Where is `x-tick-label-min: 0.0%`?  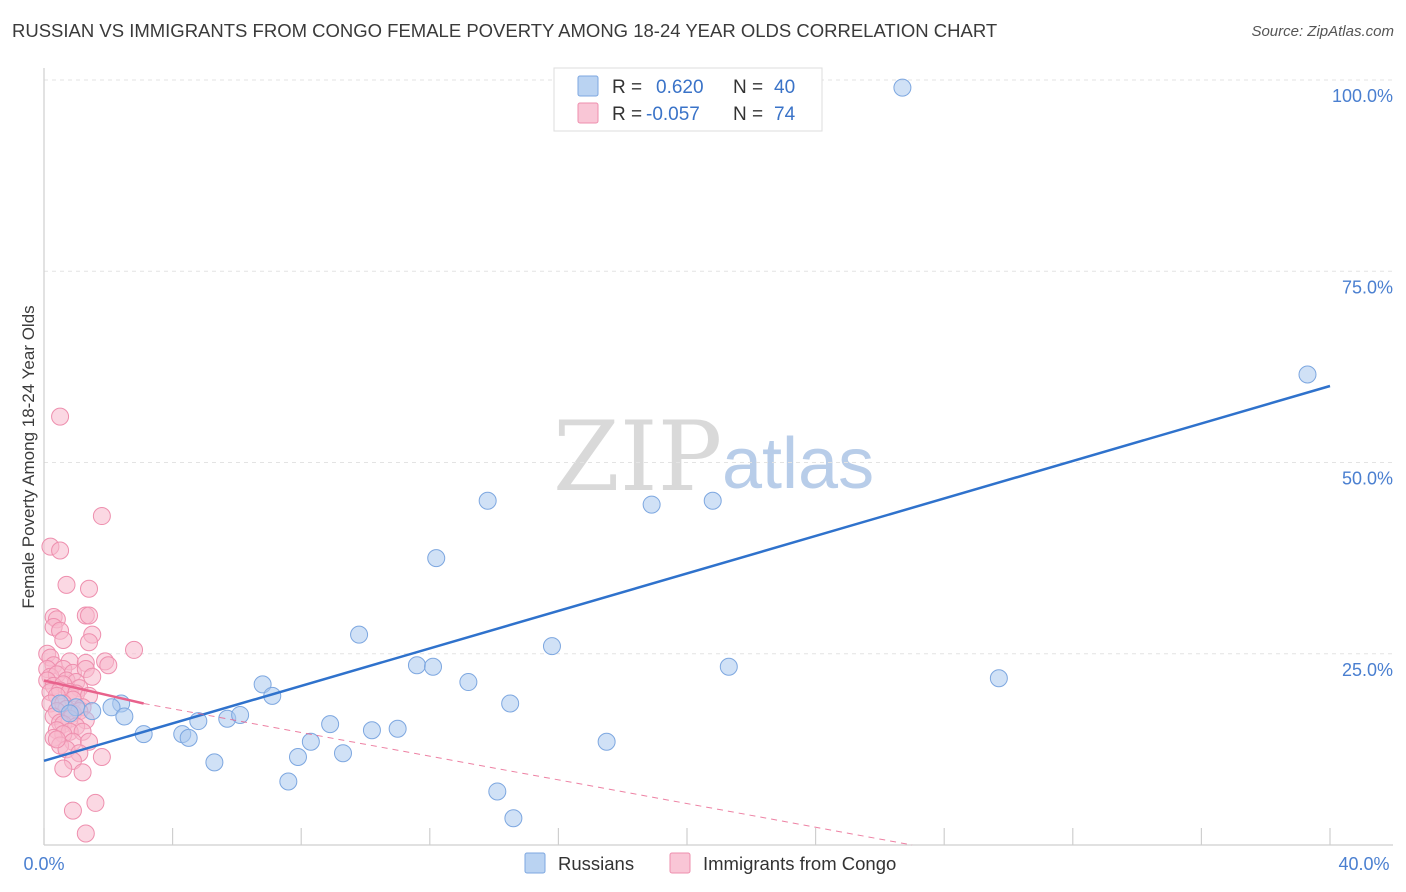
x-tick-label-min: 0.0% is located at coordinates (43, 864).